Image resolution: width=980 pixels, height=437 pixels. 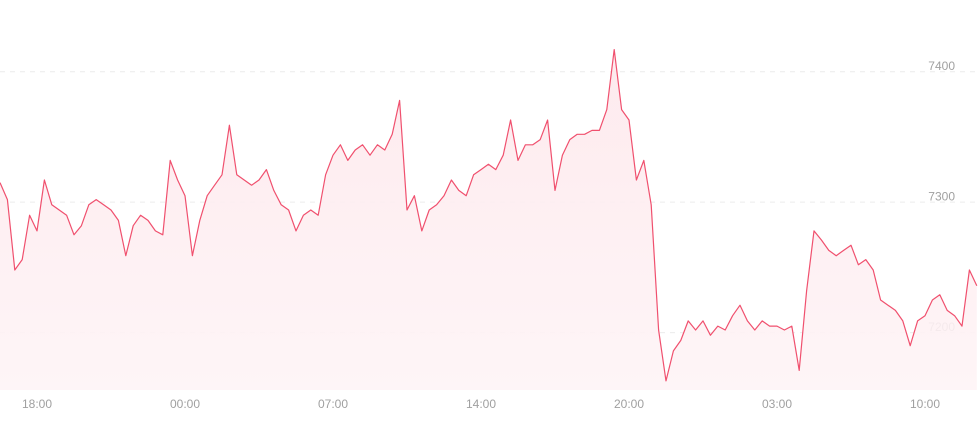 I want to click on x-tick-label: 07:00, so click(x=333, y=404).